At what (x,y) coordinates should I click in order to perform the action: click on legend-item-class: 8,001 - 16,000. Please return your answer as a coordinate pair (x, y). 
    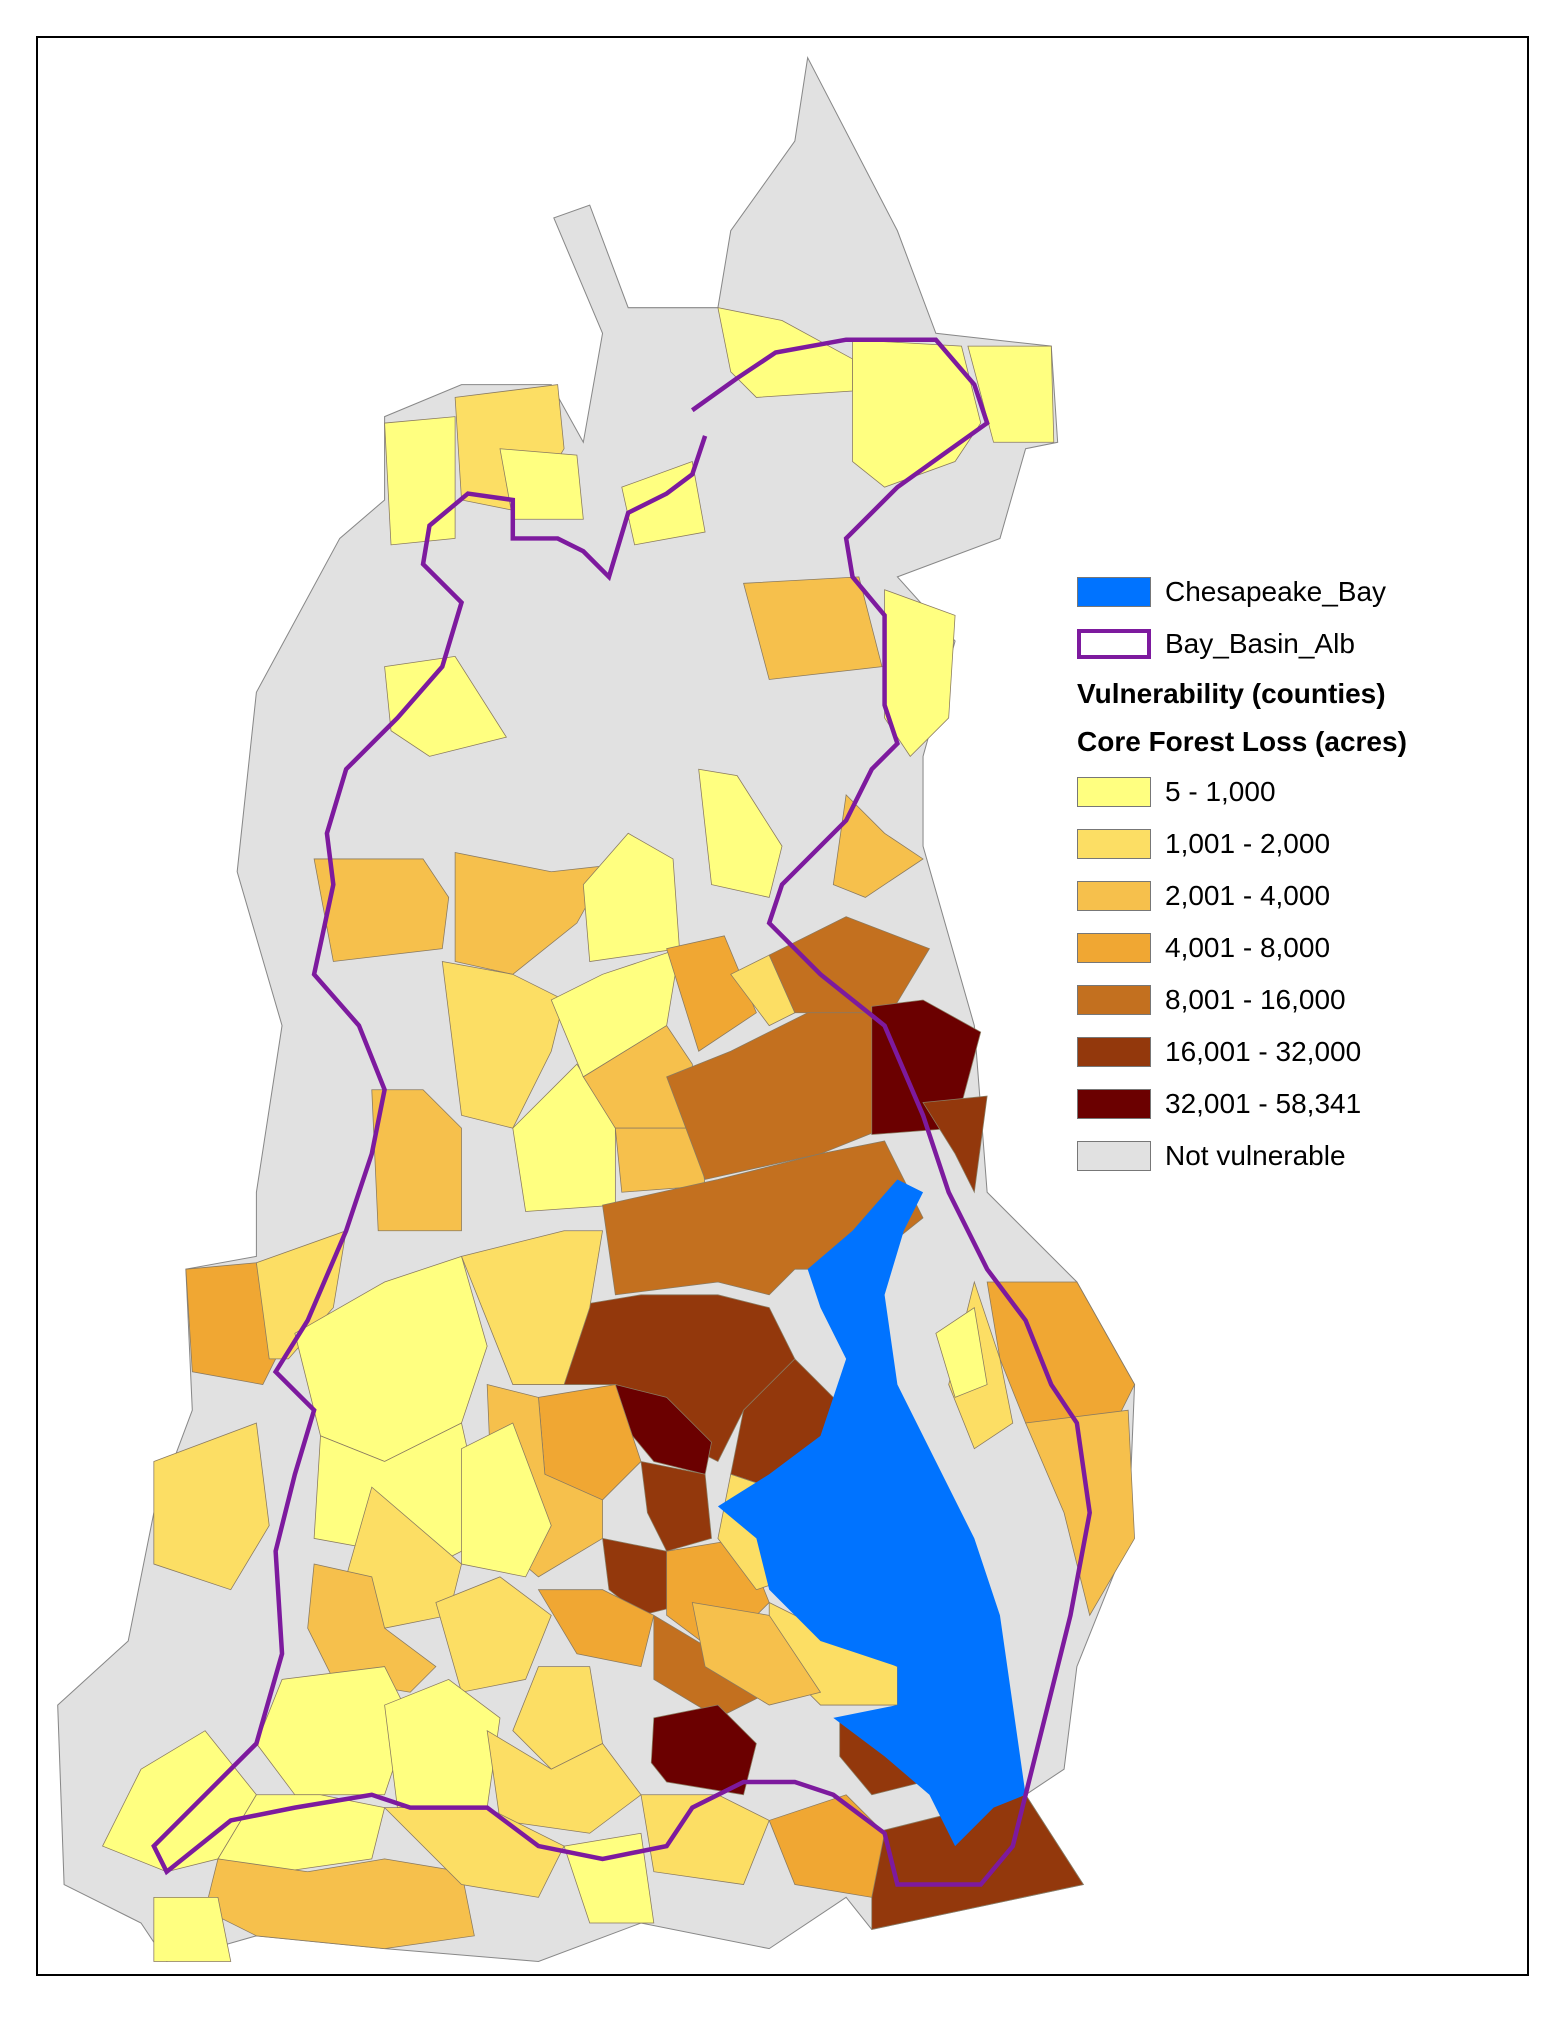
    Looking at the image, I should click on (1242, 1000).